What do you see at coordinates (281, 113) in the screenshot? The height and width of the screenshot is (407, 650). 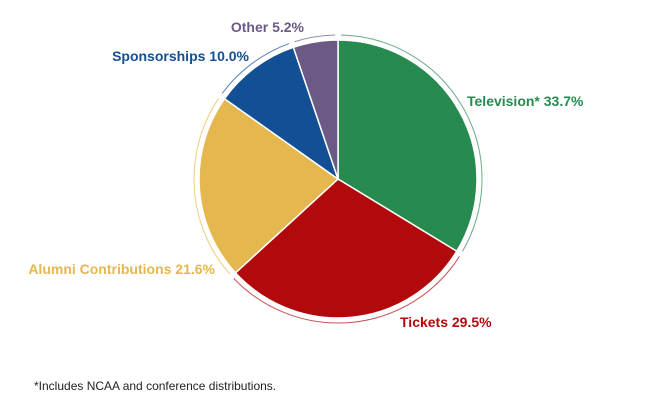 I see `pie-slice-sponsorships` at bounding box center [281, 113].